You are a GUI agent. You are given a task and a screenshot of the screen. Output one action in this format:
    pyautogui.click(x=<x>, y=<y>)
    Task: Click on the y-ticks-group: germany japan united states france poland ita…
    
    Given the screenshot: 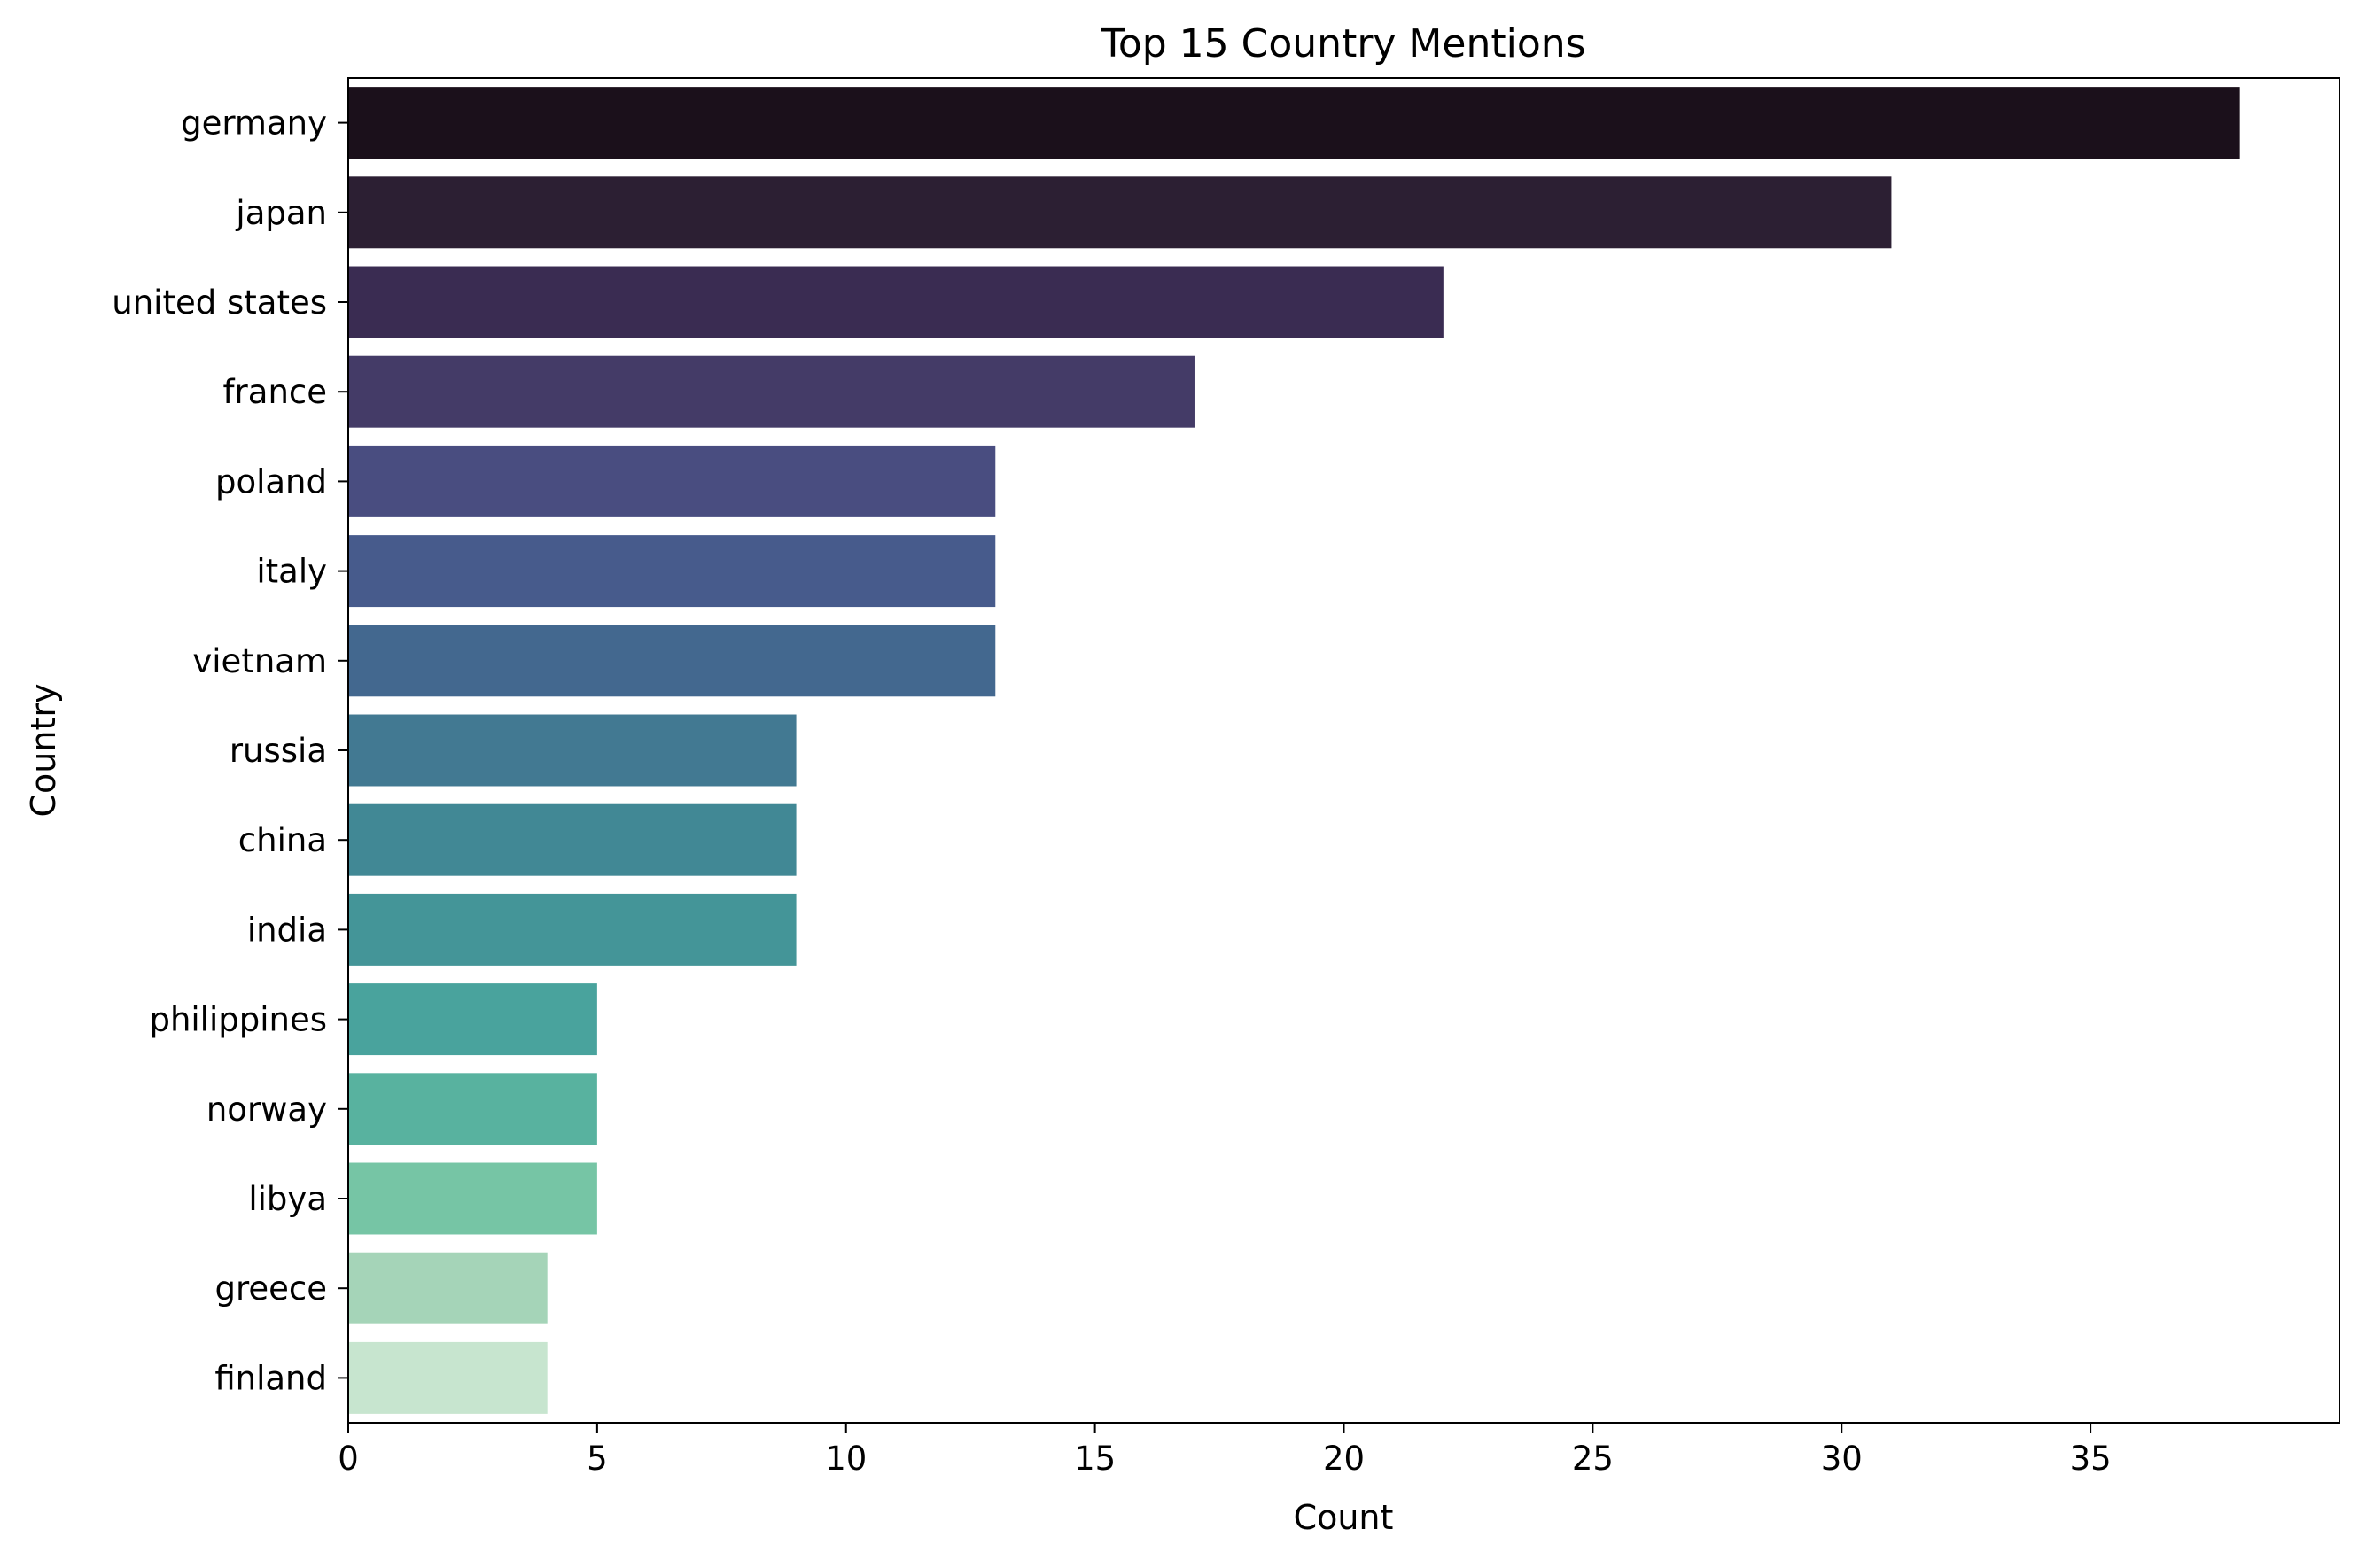 What is the action you would take?
    pyautogui.click(x=230, y=751)
    